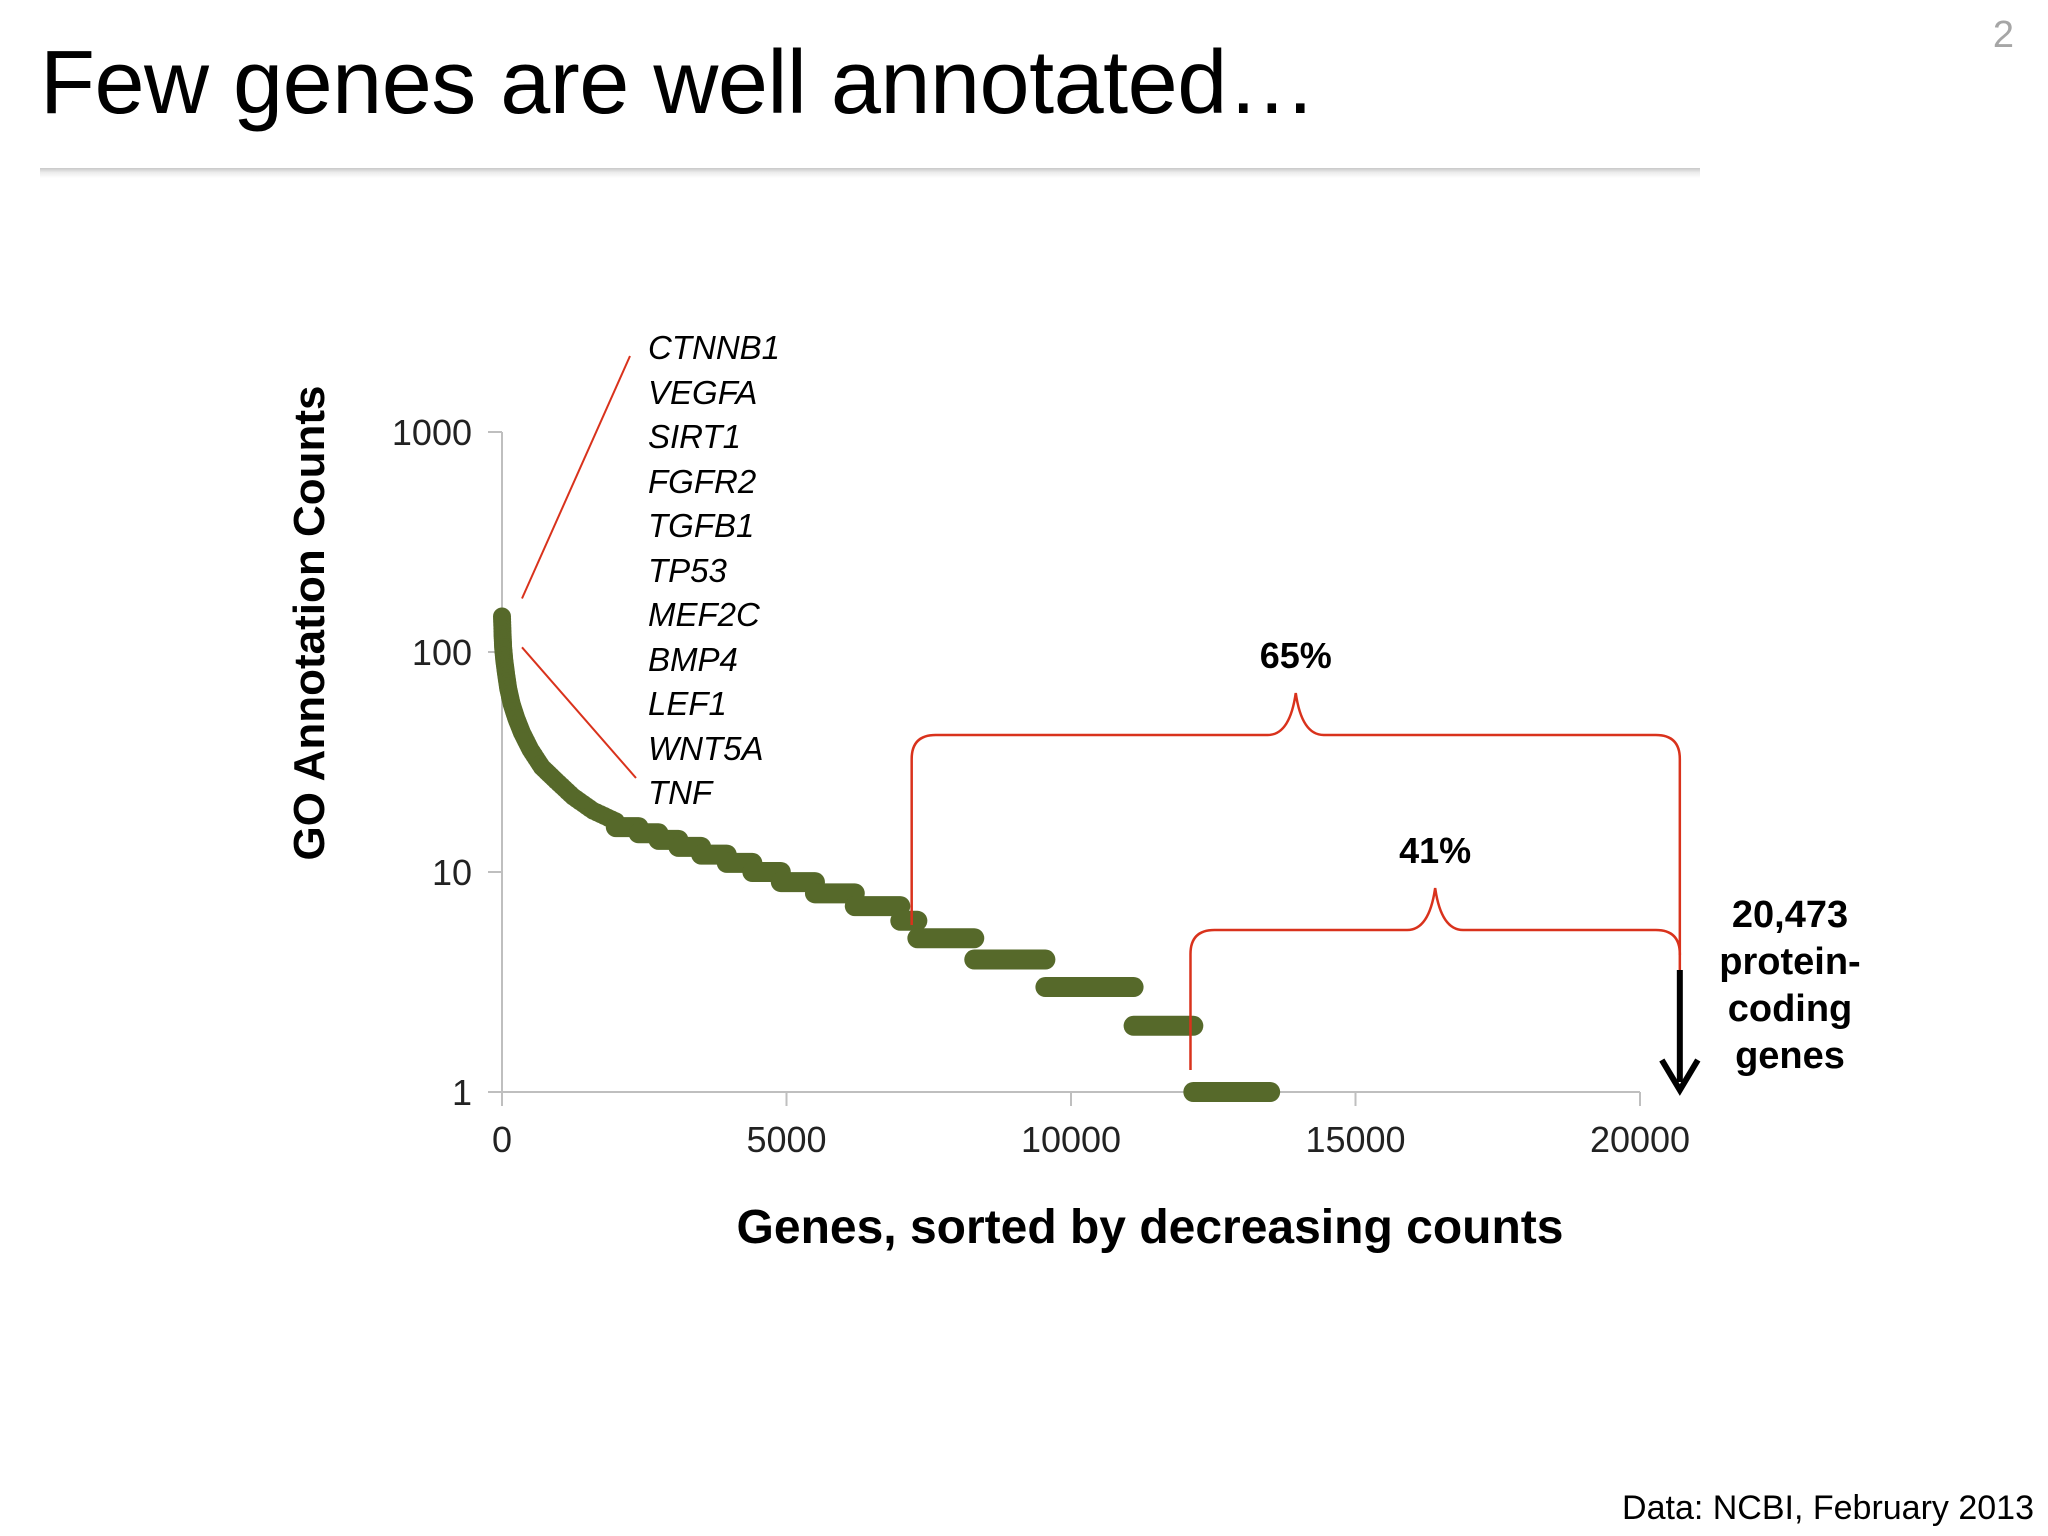 The height and width of the screenshot is (1536, 2048). Describe the element at coordinates (706, 748) in the screenshot. I see `gene-list-item: WNT5A` at that location.